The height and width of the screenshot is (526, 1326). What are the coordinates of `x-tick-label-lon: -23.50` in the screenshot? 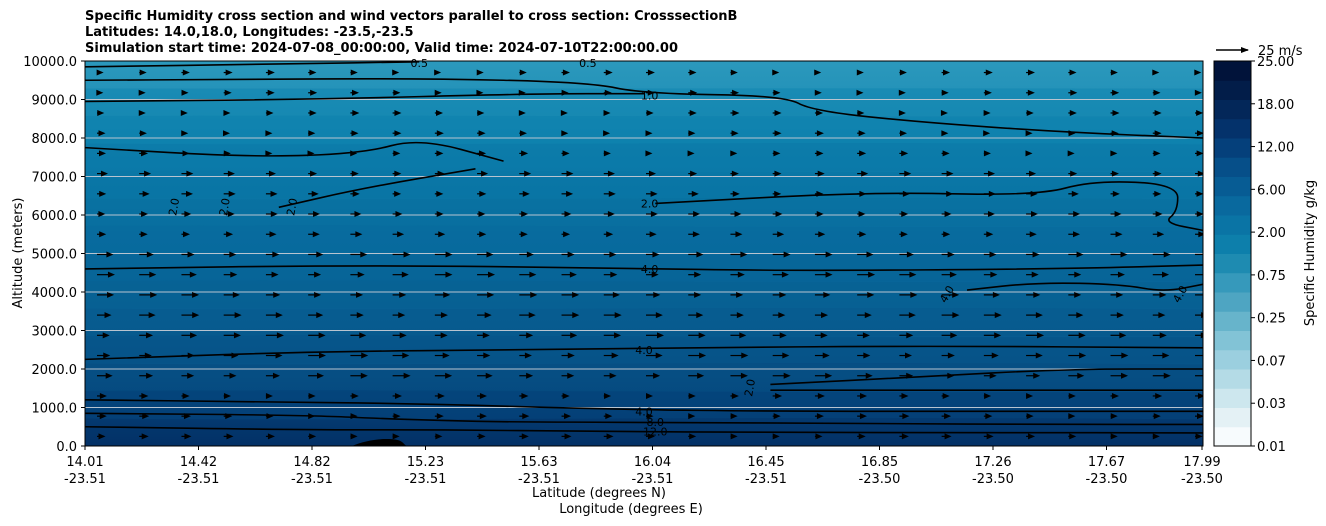 It's located at (880, 479).